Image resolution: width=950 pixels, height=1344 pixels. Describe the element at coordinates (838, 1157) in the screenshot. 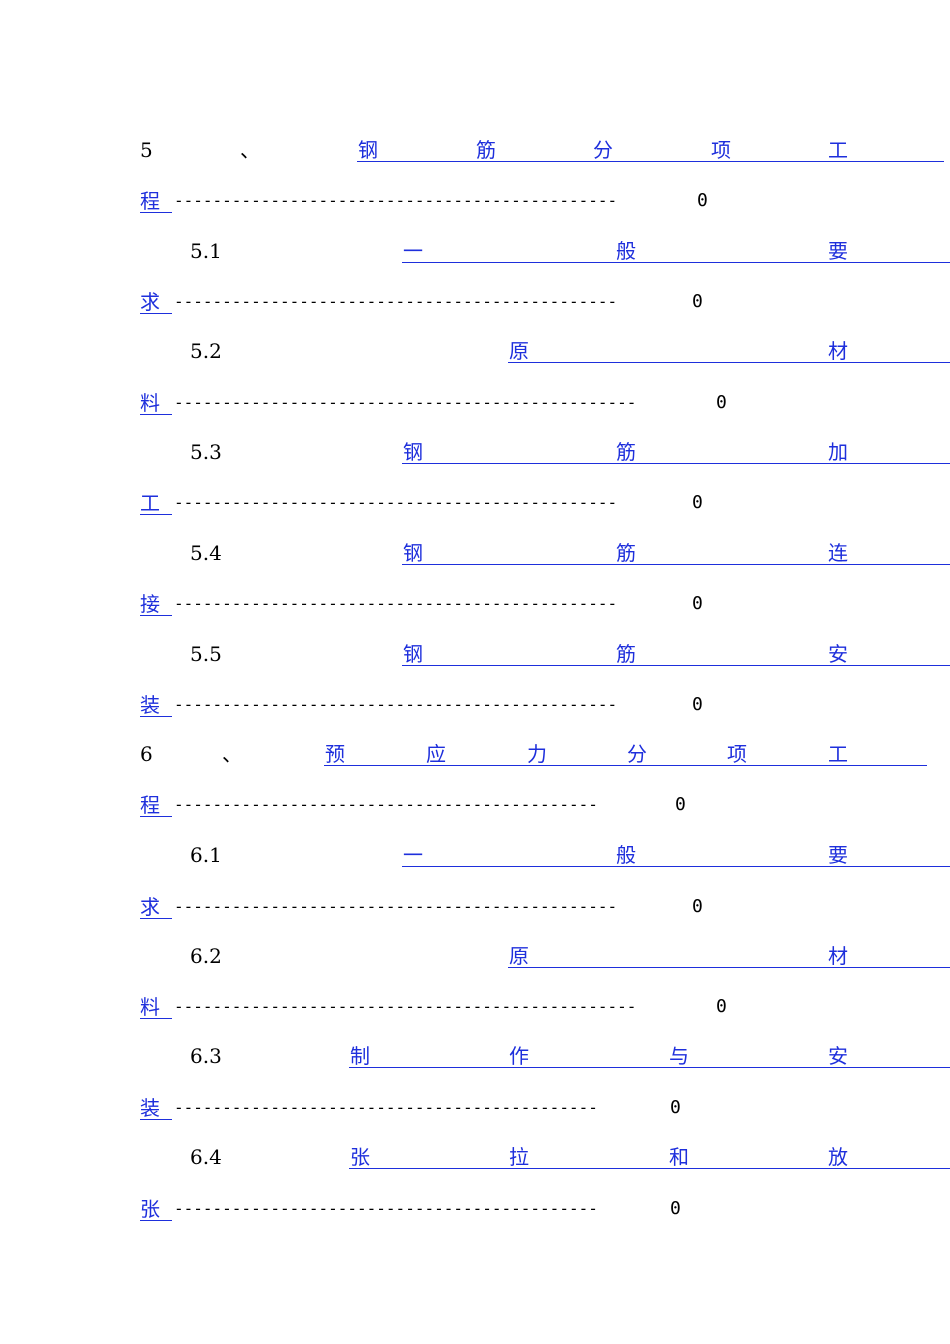

I see `toc-link-char: 放` at that location.